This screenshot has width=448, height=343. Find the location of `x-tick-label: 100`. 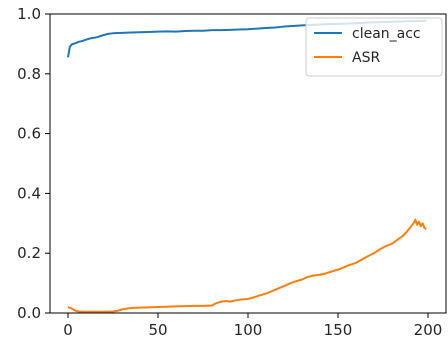

x-tick-label: 100 is located at coordinates (248, 330).